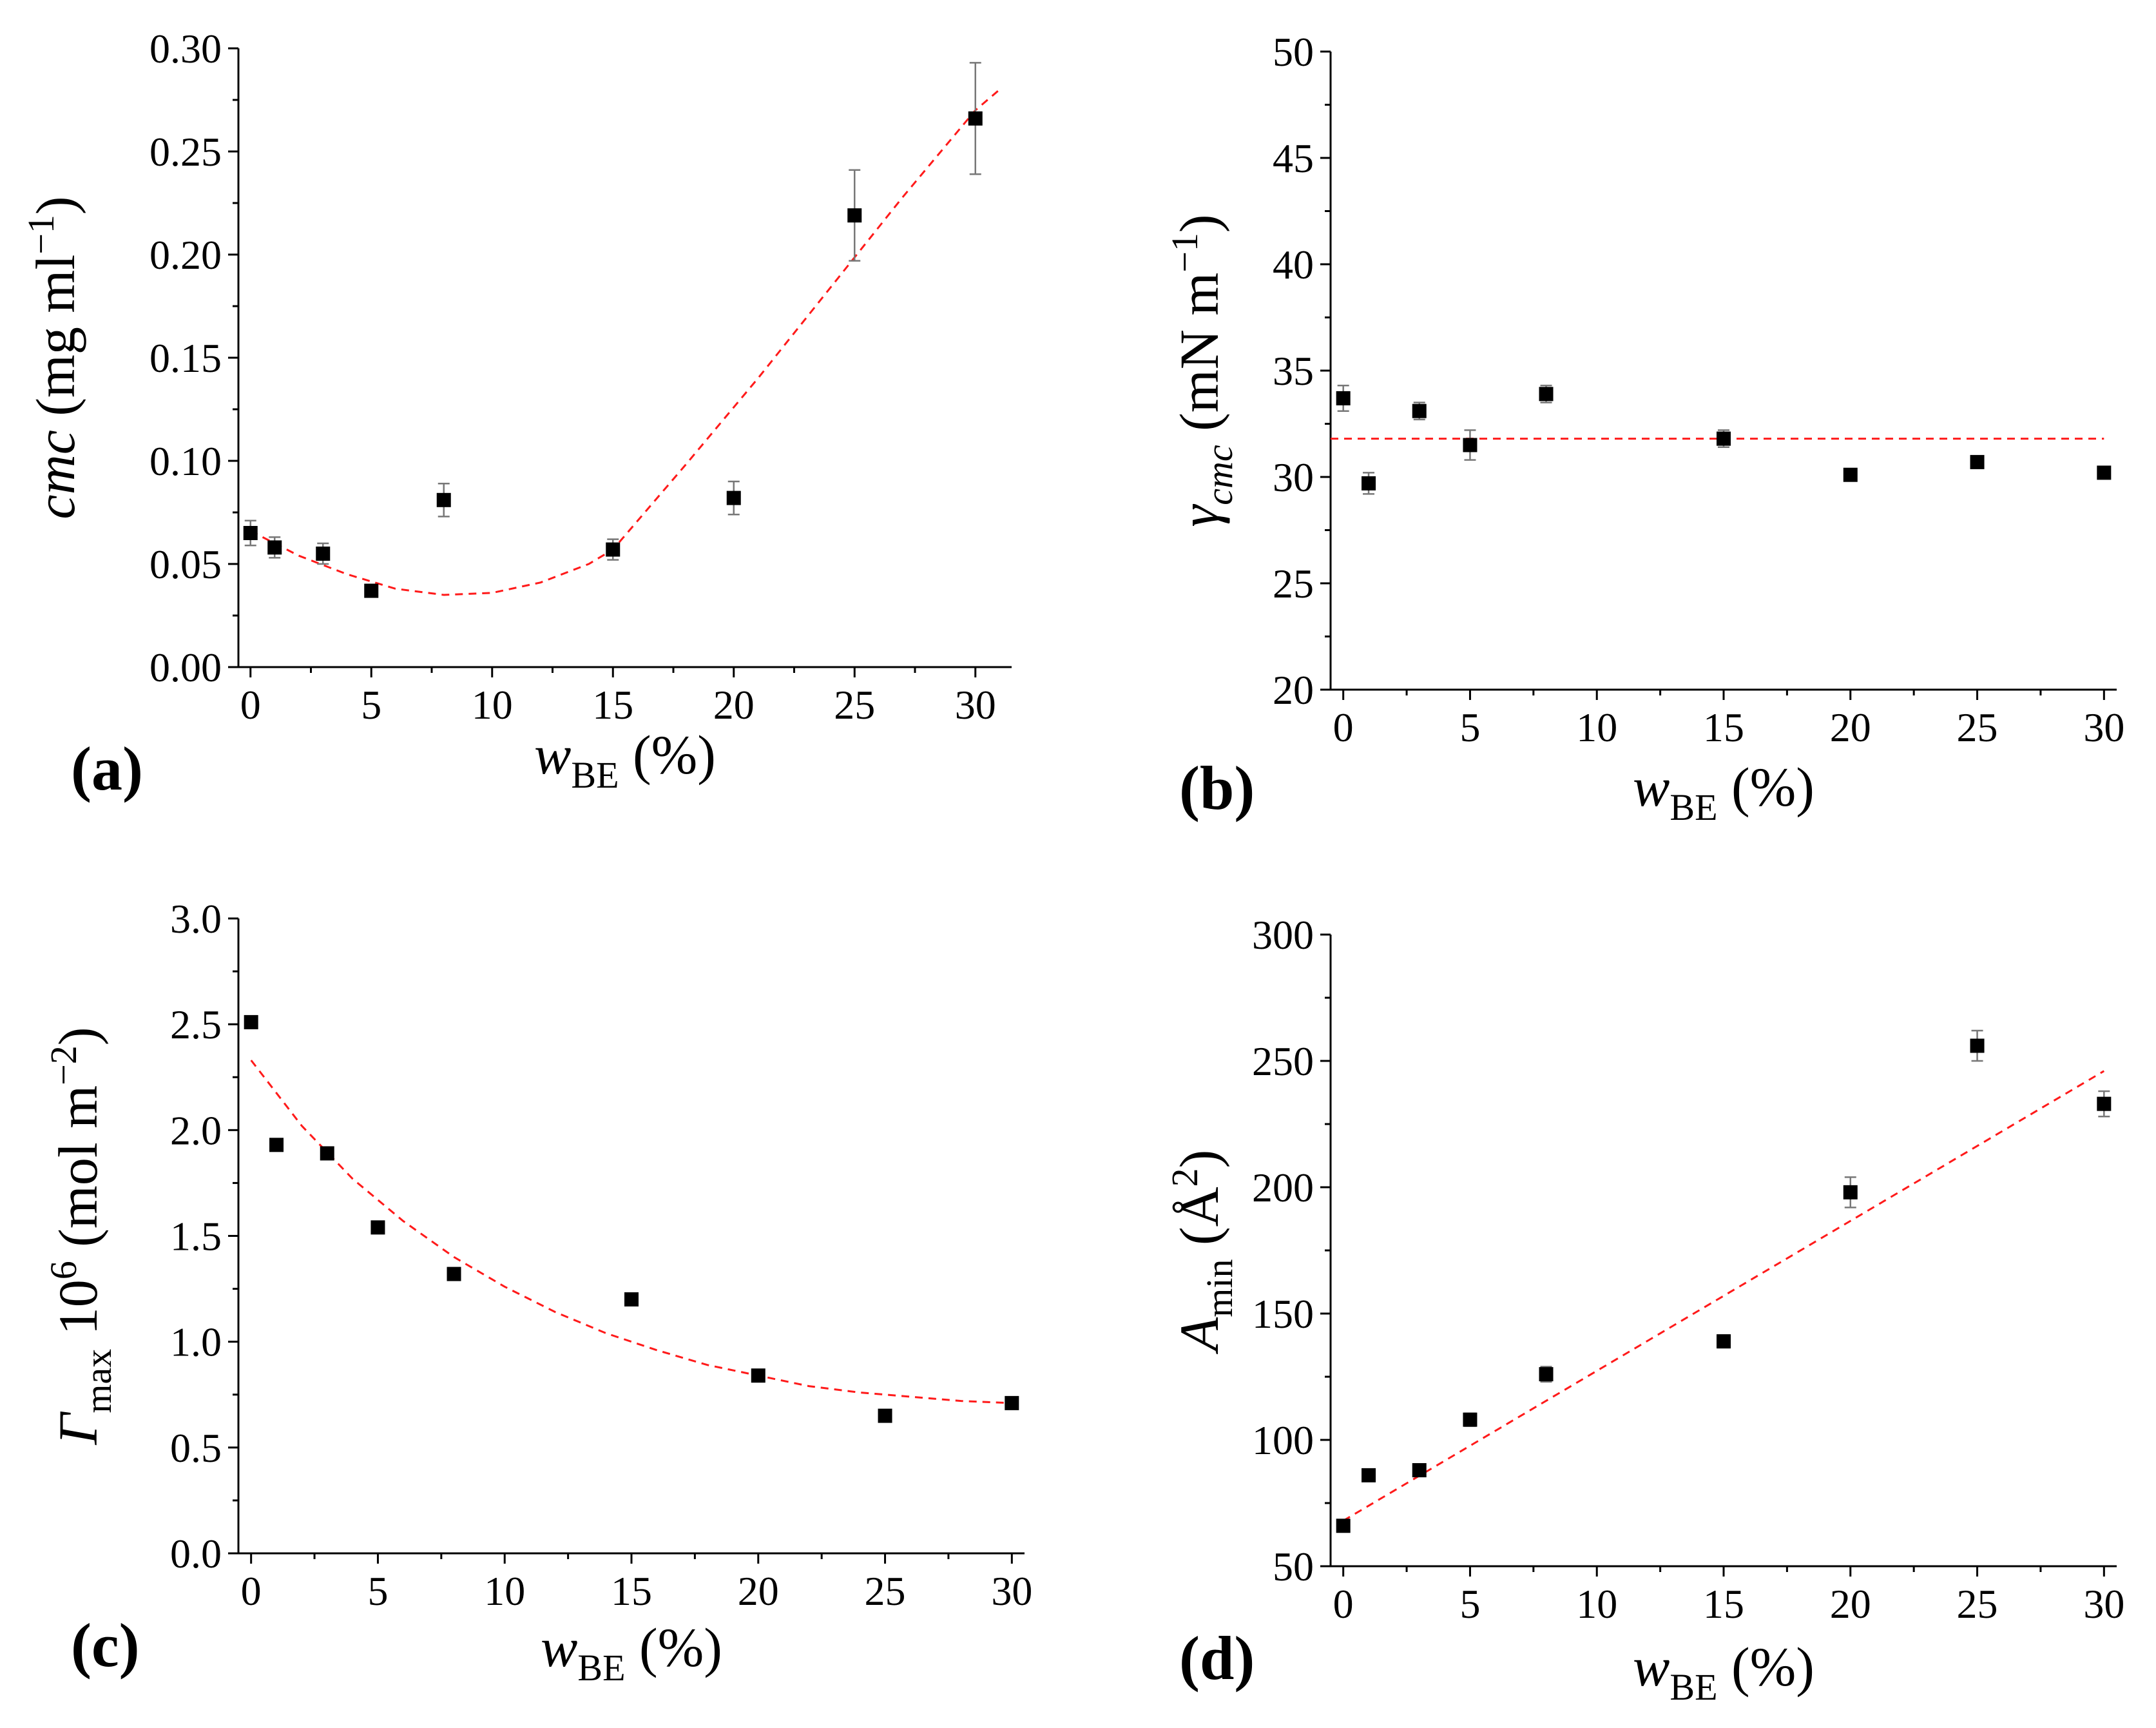 This screenshot has width=2156, height=1728. I want to click on y-tick-label: 0.05, so click(185, 564).